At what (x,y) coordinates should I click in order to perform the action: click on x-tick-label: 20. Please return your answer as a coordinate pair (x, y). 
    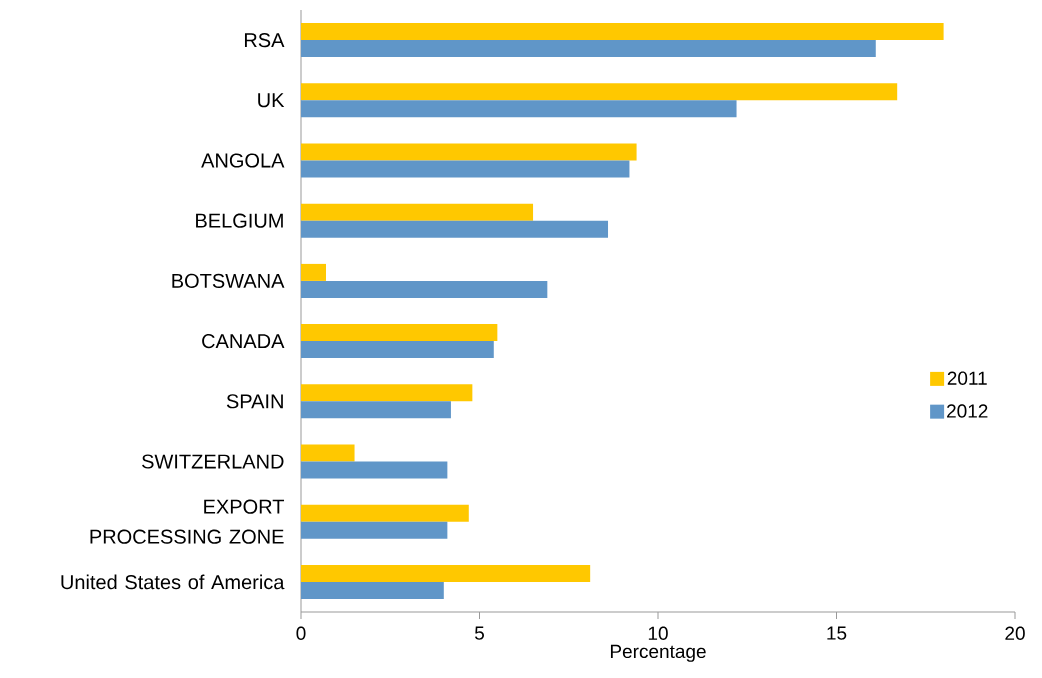
    Looking at the image, I should click on (1015, 633).